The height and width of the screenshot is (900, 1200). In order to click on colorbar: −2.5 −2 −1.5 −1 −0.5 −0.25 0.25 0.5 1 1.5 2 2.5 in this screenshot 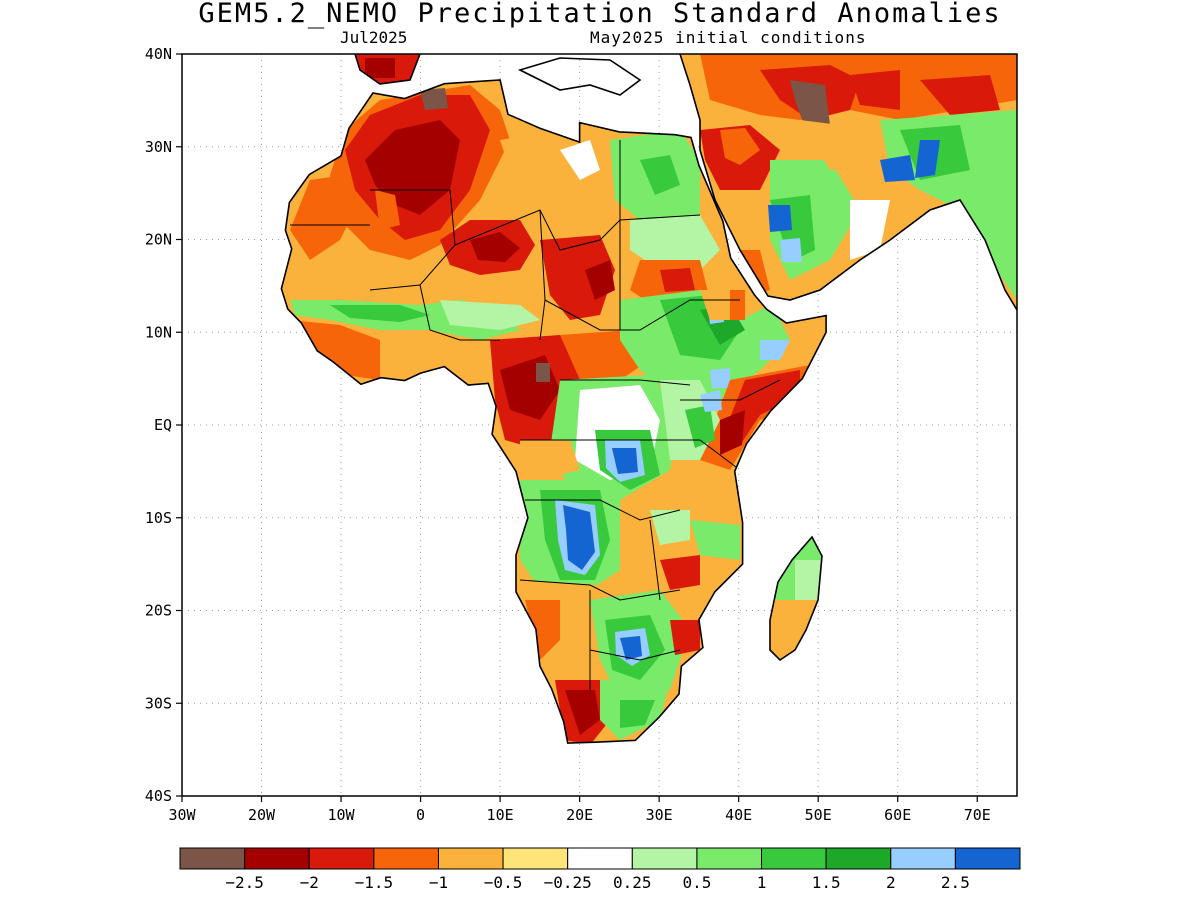, I will do `click(600, 869)`.